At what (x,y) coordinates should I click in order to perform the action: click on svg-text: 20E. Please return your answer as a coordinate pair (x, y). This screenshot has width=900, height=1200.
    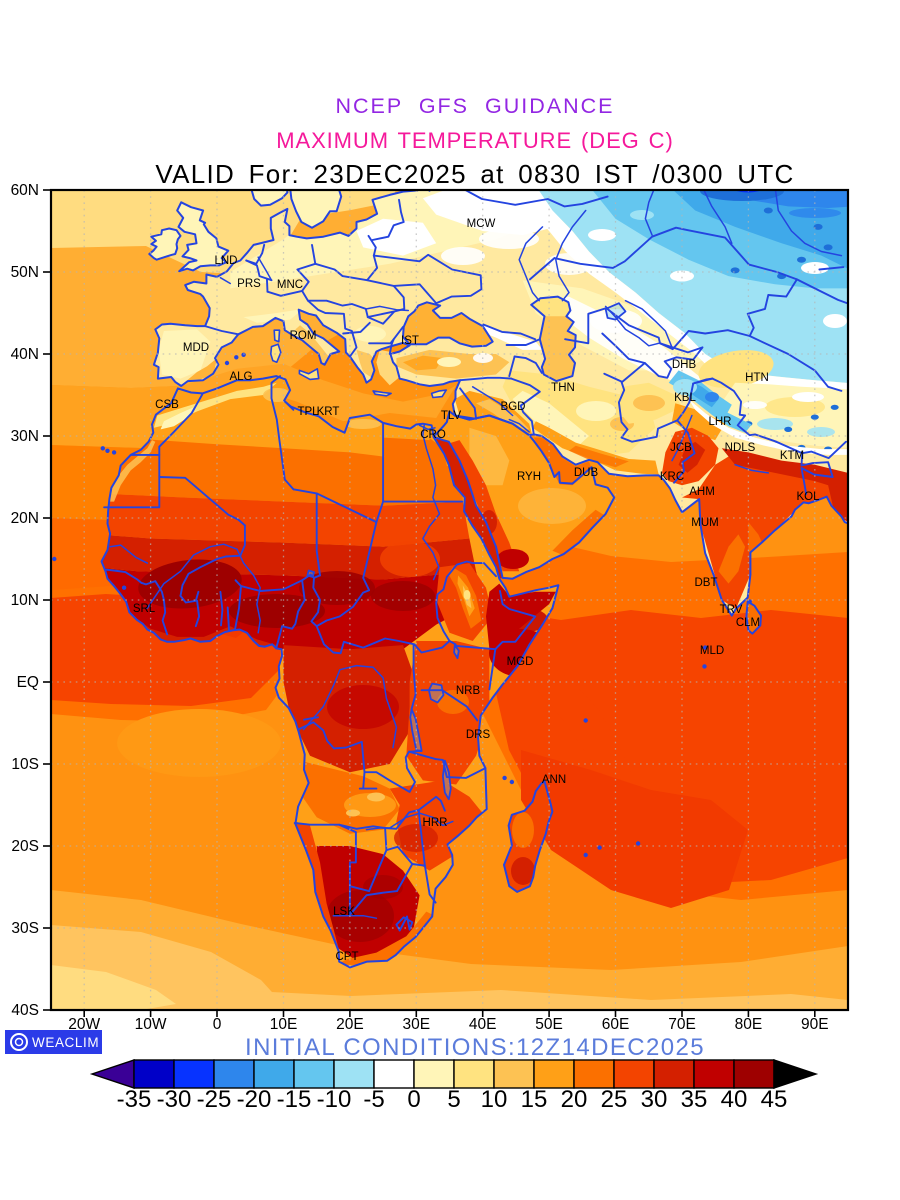
    Looking at the image, I should click on (350, 1024).